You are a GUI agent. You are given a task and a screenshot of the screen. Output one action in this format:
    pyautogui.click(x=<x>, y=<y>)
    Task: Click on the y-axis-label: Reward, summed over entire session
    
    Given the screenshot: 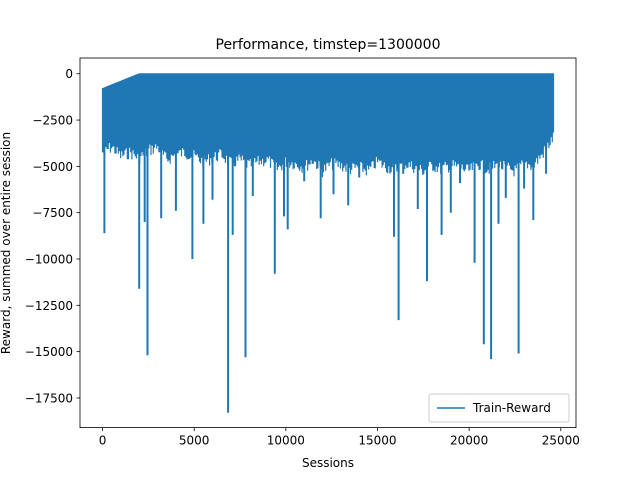 What is the action you would take?
    pyautogui.click(x=6, y=243)
    